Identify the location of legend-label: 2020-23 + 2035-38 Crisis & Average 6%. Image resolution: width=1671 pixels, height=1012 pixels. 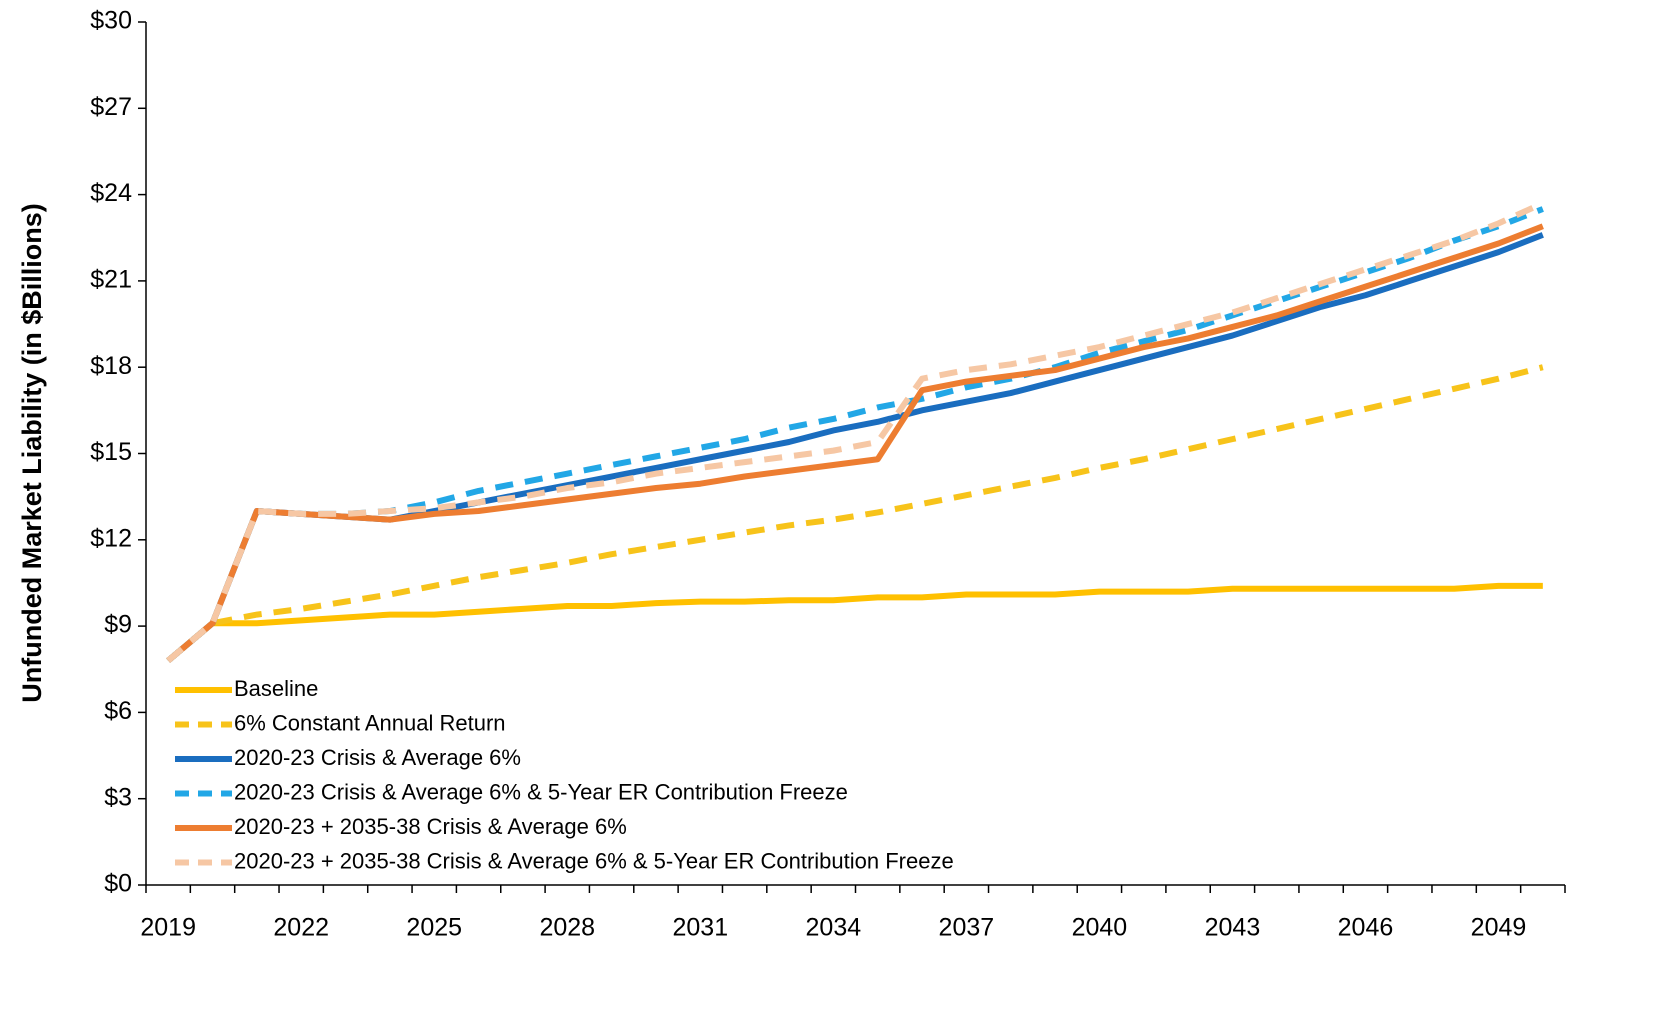
(430, 826).